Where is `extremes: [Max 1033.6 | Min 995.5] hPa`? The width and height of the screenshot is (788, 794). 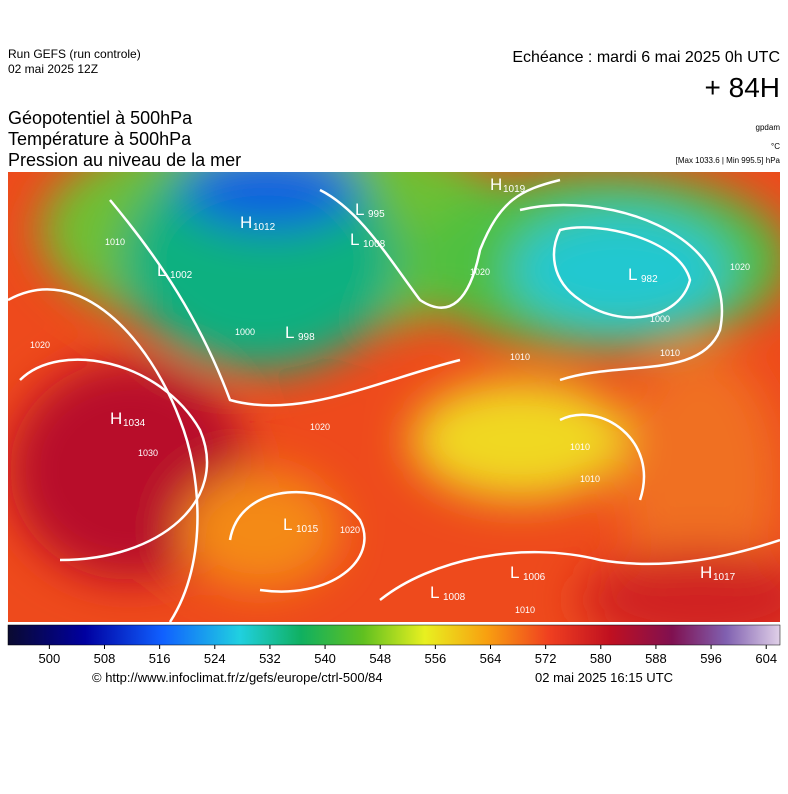
extremes: [Max 1033.6 | Min 995.5] hPa is located at coordinates (728, 160).